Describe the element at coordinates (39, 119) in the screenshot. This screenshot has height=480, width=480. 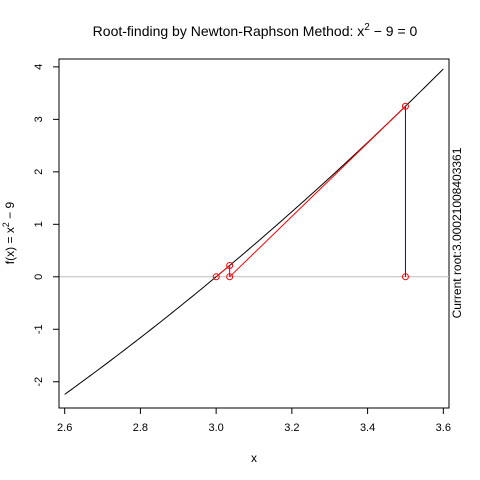
I see `y-tick-label: 3` at that location.